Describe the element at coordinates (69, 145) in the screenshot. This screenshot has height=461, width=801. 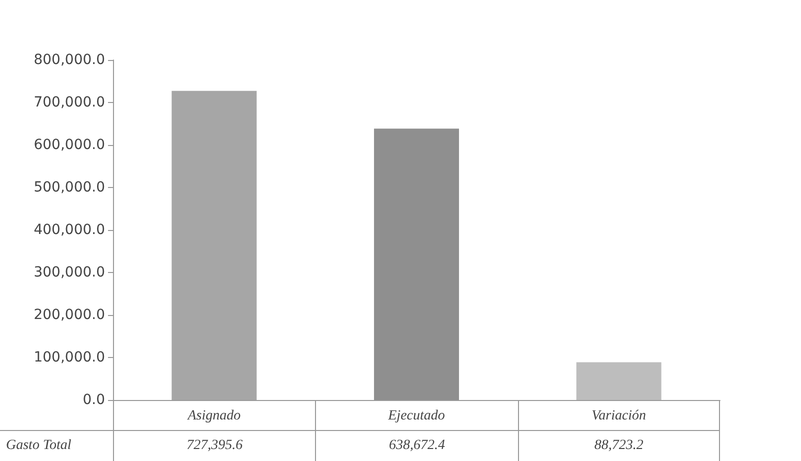
I see `y-tick-label: 600,000.0` at that location.